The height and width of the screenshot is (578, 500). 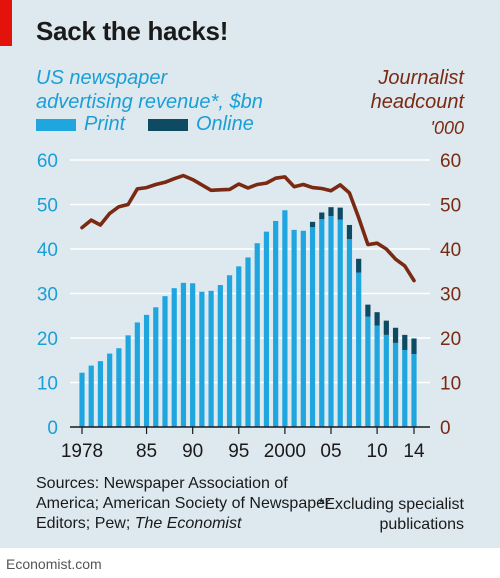 What do you see at coordinates (368, 371) in the screenshot?
I see `bar-print-2009` at bounding box center [368, 371].